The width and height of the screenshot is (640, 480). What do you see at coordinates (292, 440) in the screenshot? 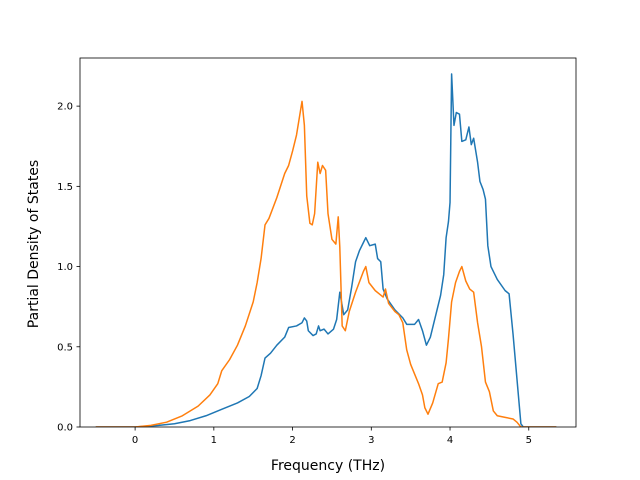
I see `x-tick-label: 2` at bounding box center [292, 440].